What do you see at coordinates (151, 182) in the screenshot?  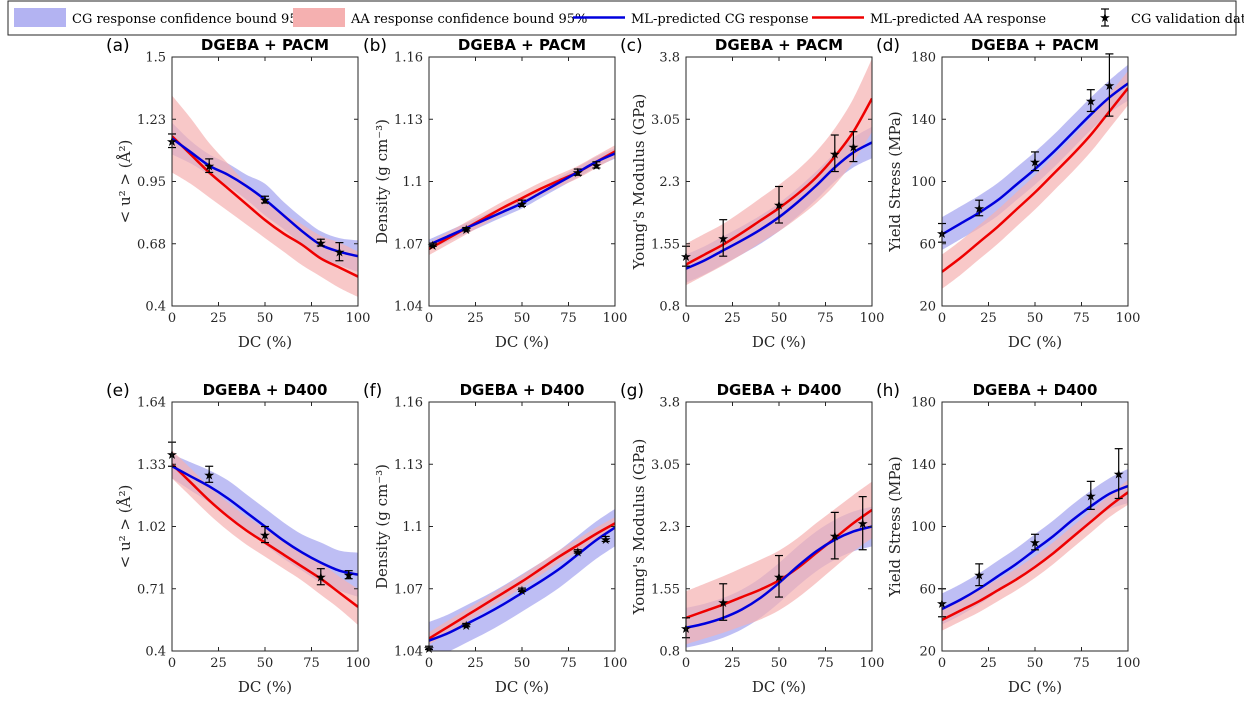 I see `y-tick-label: 0.95` at bounding box center [151, 182].